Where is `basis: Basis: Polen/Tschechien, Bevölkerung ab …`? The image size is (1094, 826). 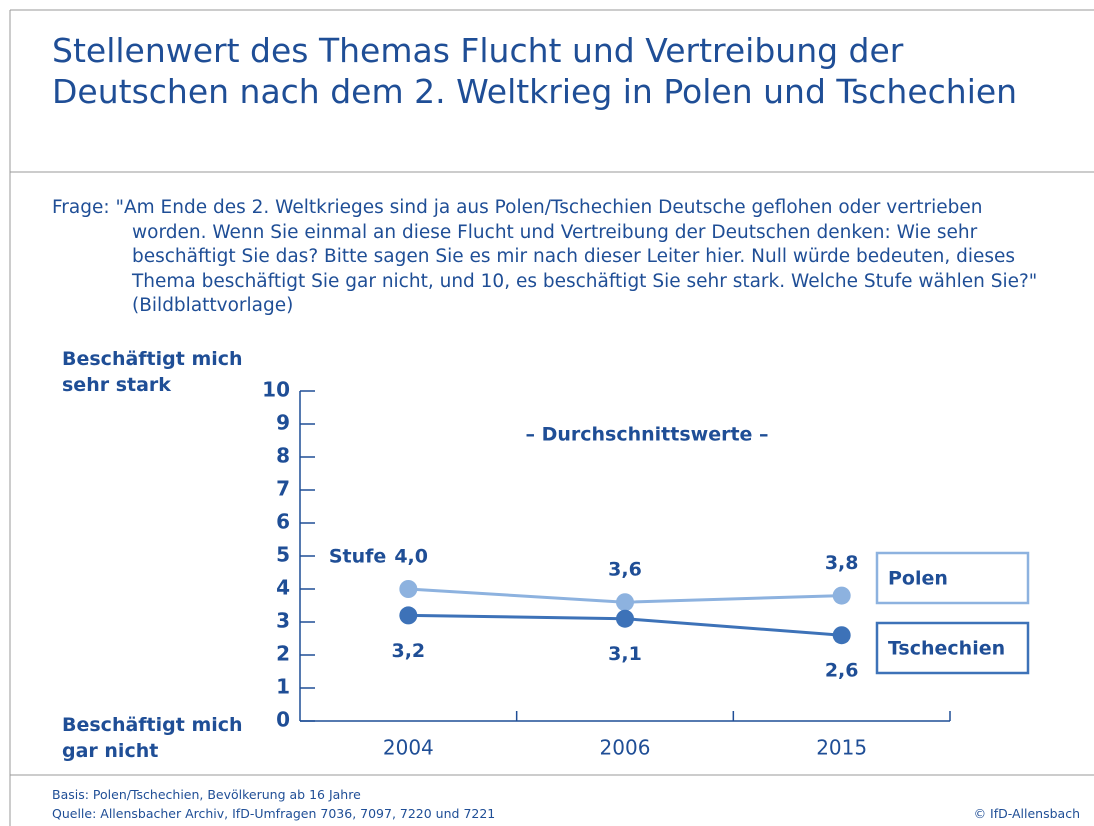 basis: Basis: Polen/Tschechien, Bevölkerung ab … is located at coordinates (206, 794).